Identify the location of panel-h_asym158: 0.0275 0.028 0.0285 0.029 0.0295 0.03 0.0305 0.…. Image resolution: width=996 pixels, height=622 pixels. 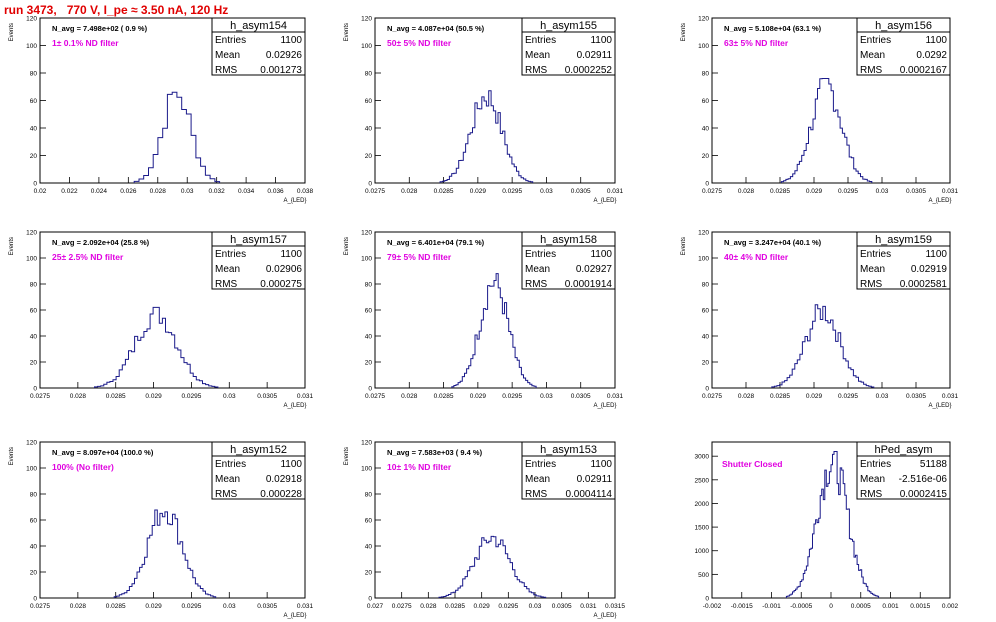
(484, 320).